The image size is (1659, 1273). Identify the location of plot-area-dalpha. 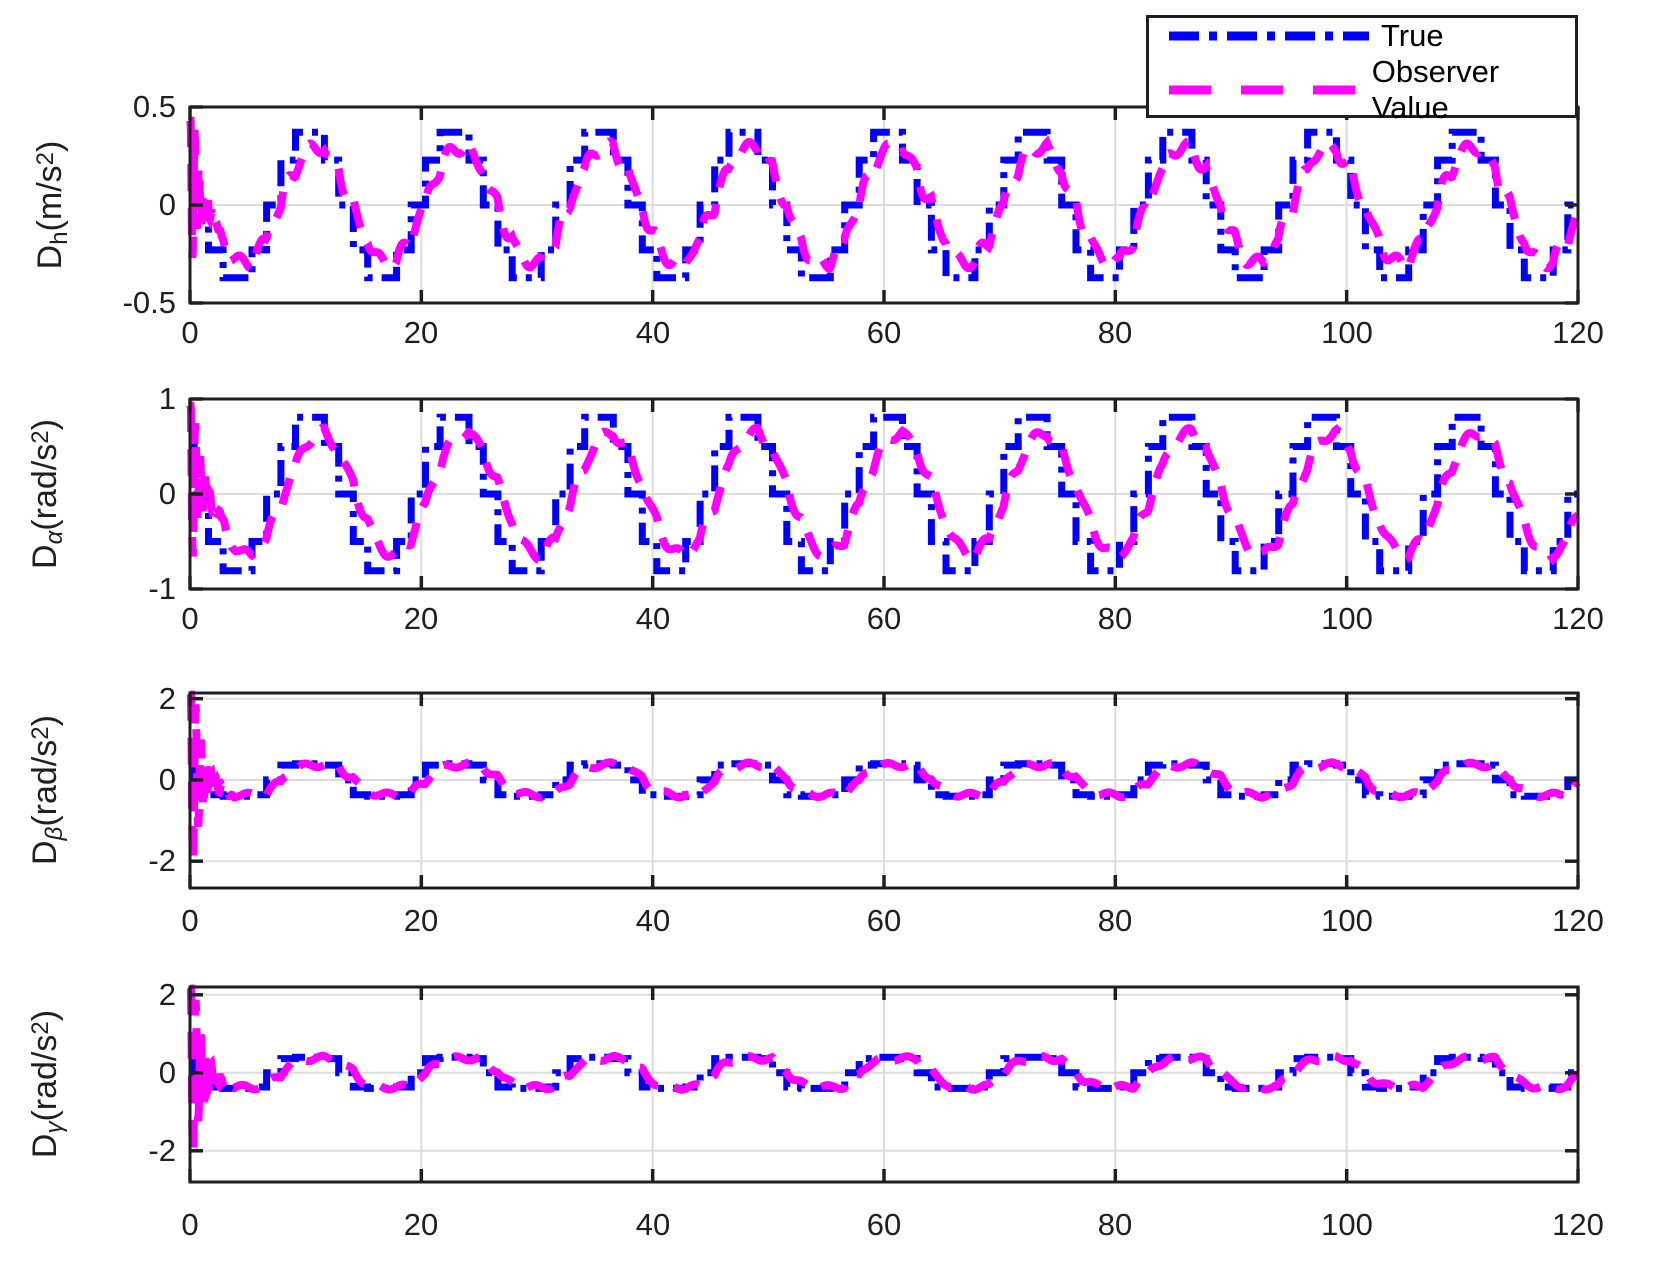
(883, 494).